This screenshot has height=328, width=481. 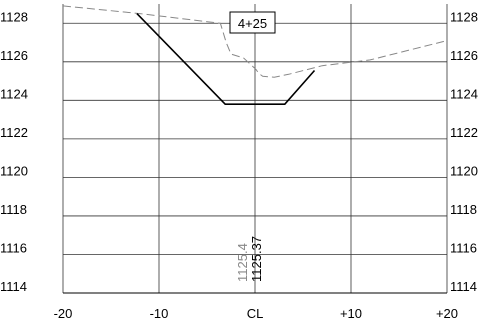 What do you see at coordinates (463, 209) in the screenshot?
I see `y-tick-label-right: 1118` at bounding box center [463, 209].